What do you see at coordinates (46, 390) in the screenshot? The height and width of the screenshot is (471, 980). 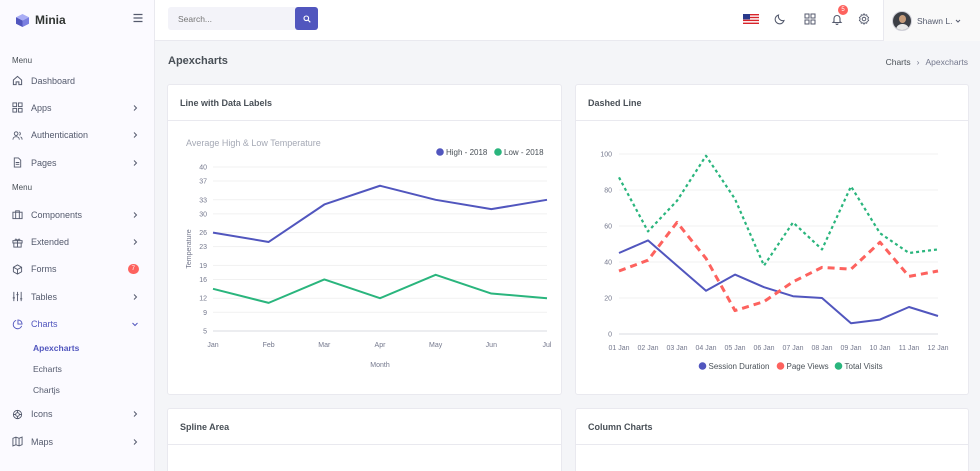 I see `sidebar-subitem-chartjs: Chartjs` at bounding box center [46, 390].